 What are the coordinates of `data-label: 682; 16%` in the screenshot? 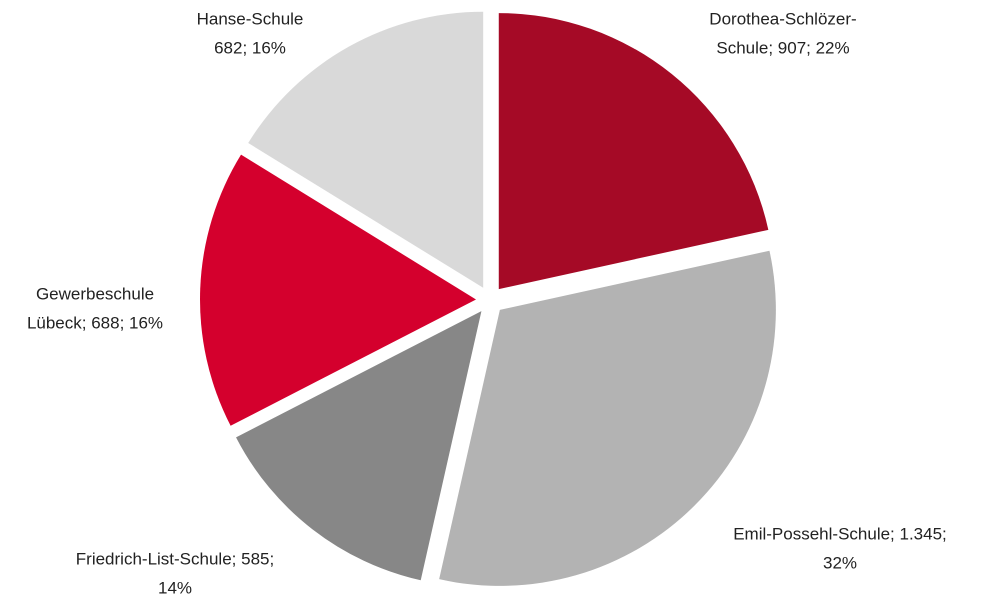 It's located at (250, 47).